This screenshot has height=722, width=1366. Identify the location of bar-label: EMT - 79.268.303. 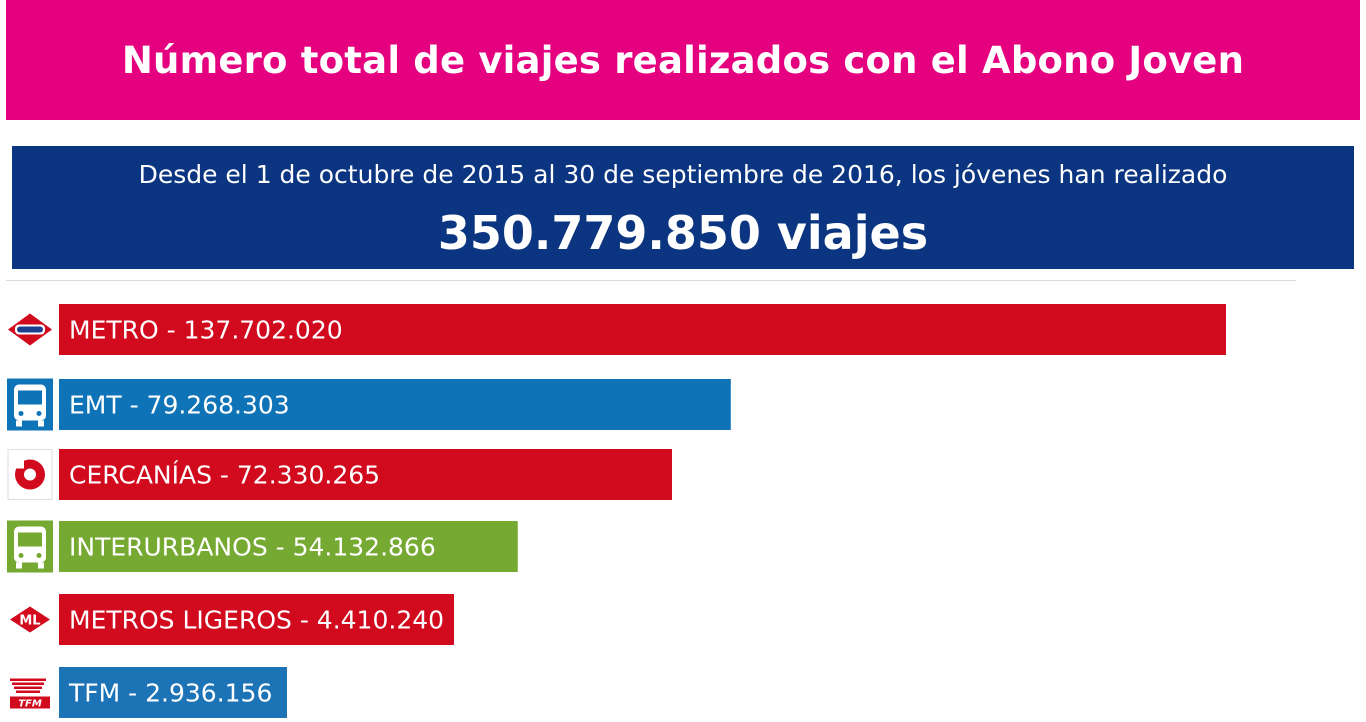
(179, 405).